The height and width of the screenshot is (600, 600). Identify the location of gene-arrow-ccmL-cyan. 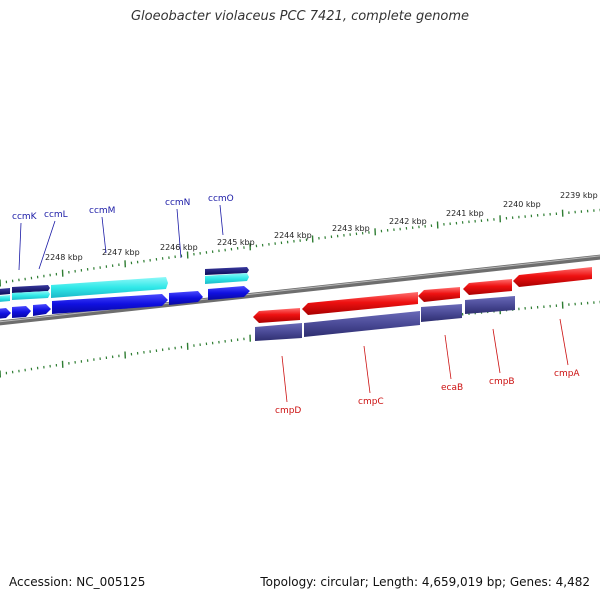
(31, 295).